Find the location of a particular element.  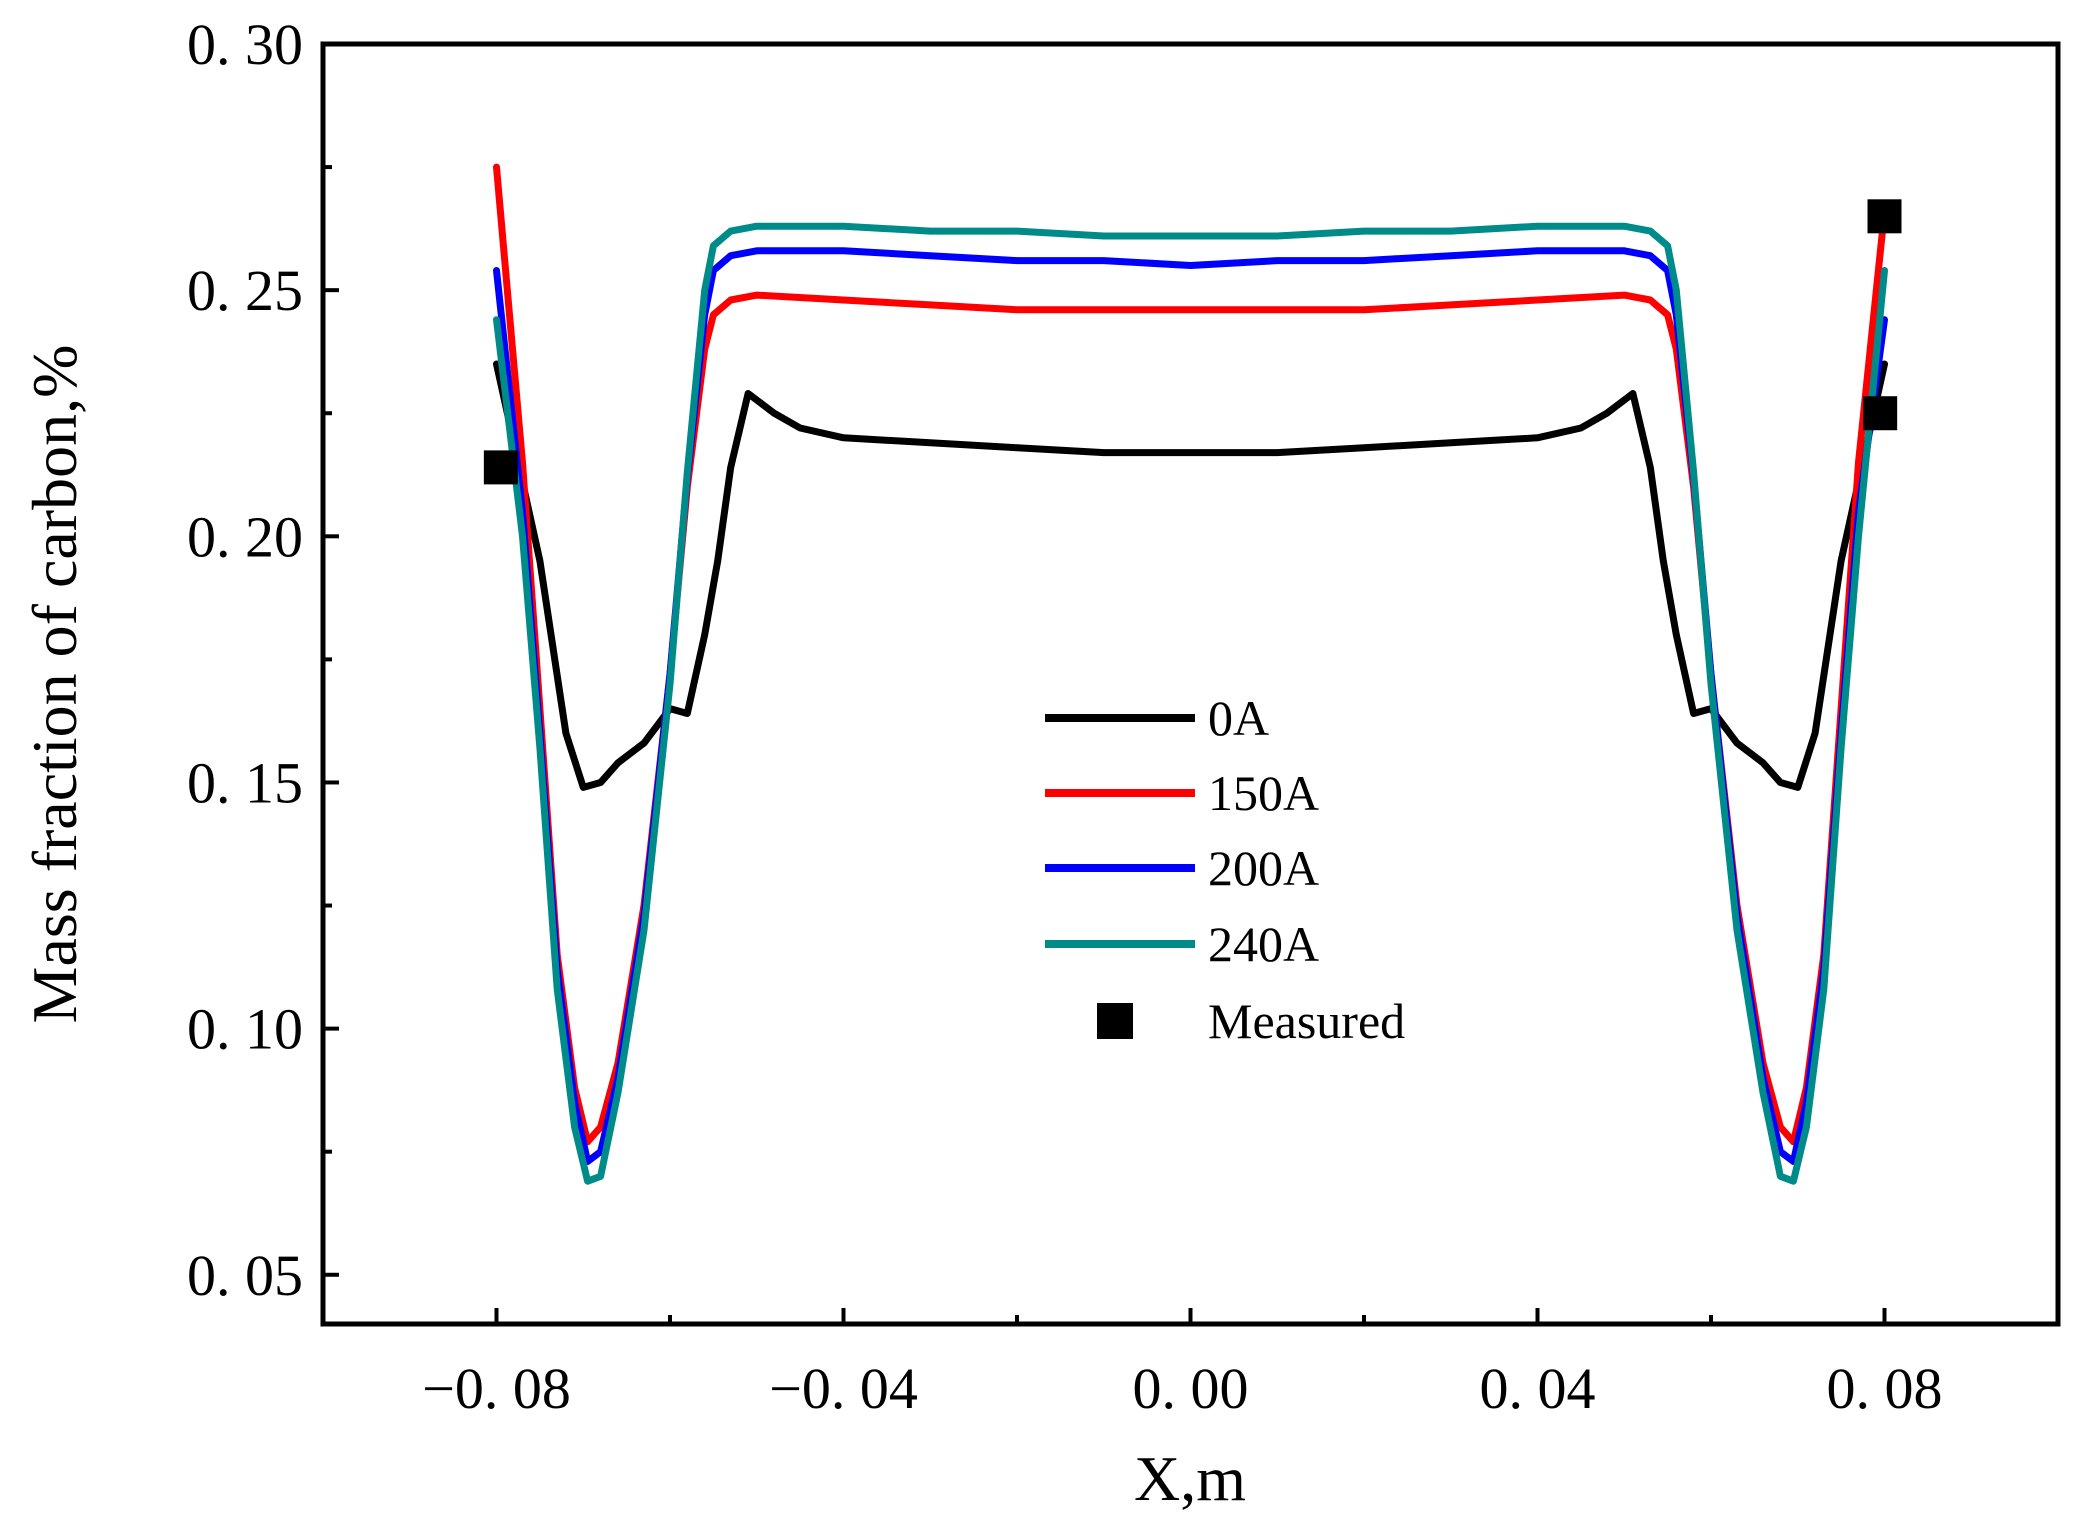

y-tick-label: 0. 15 is located at coordinates (245, 782).